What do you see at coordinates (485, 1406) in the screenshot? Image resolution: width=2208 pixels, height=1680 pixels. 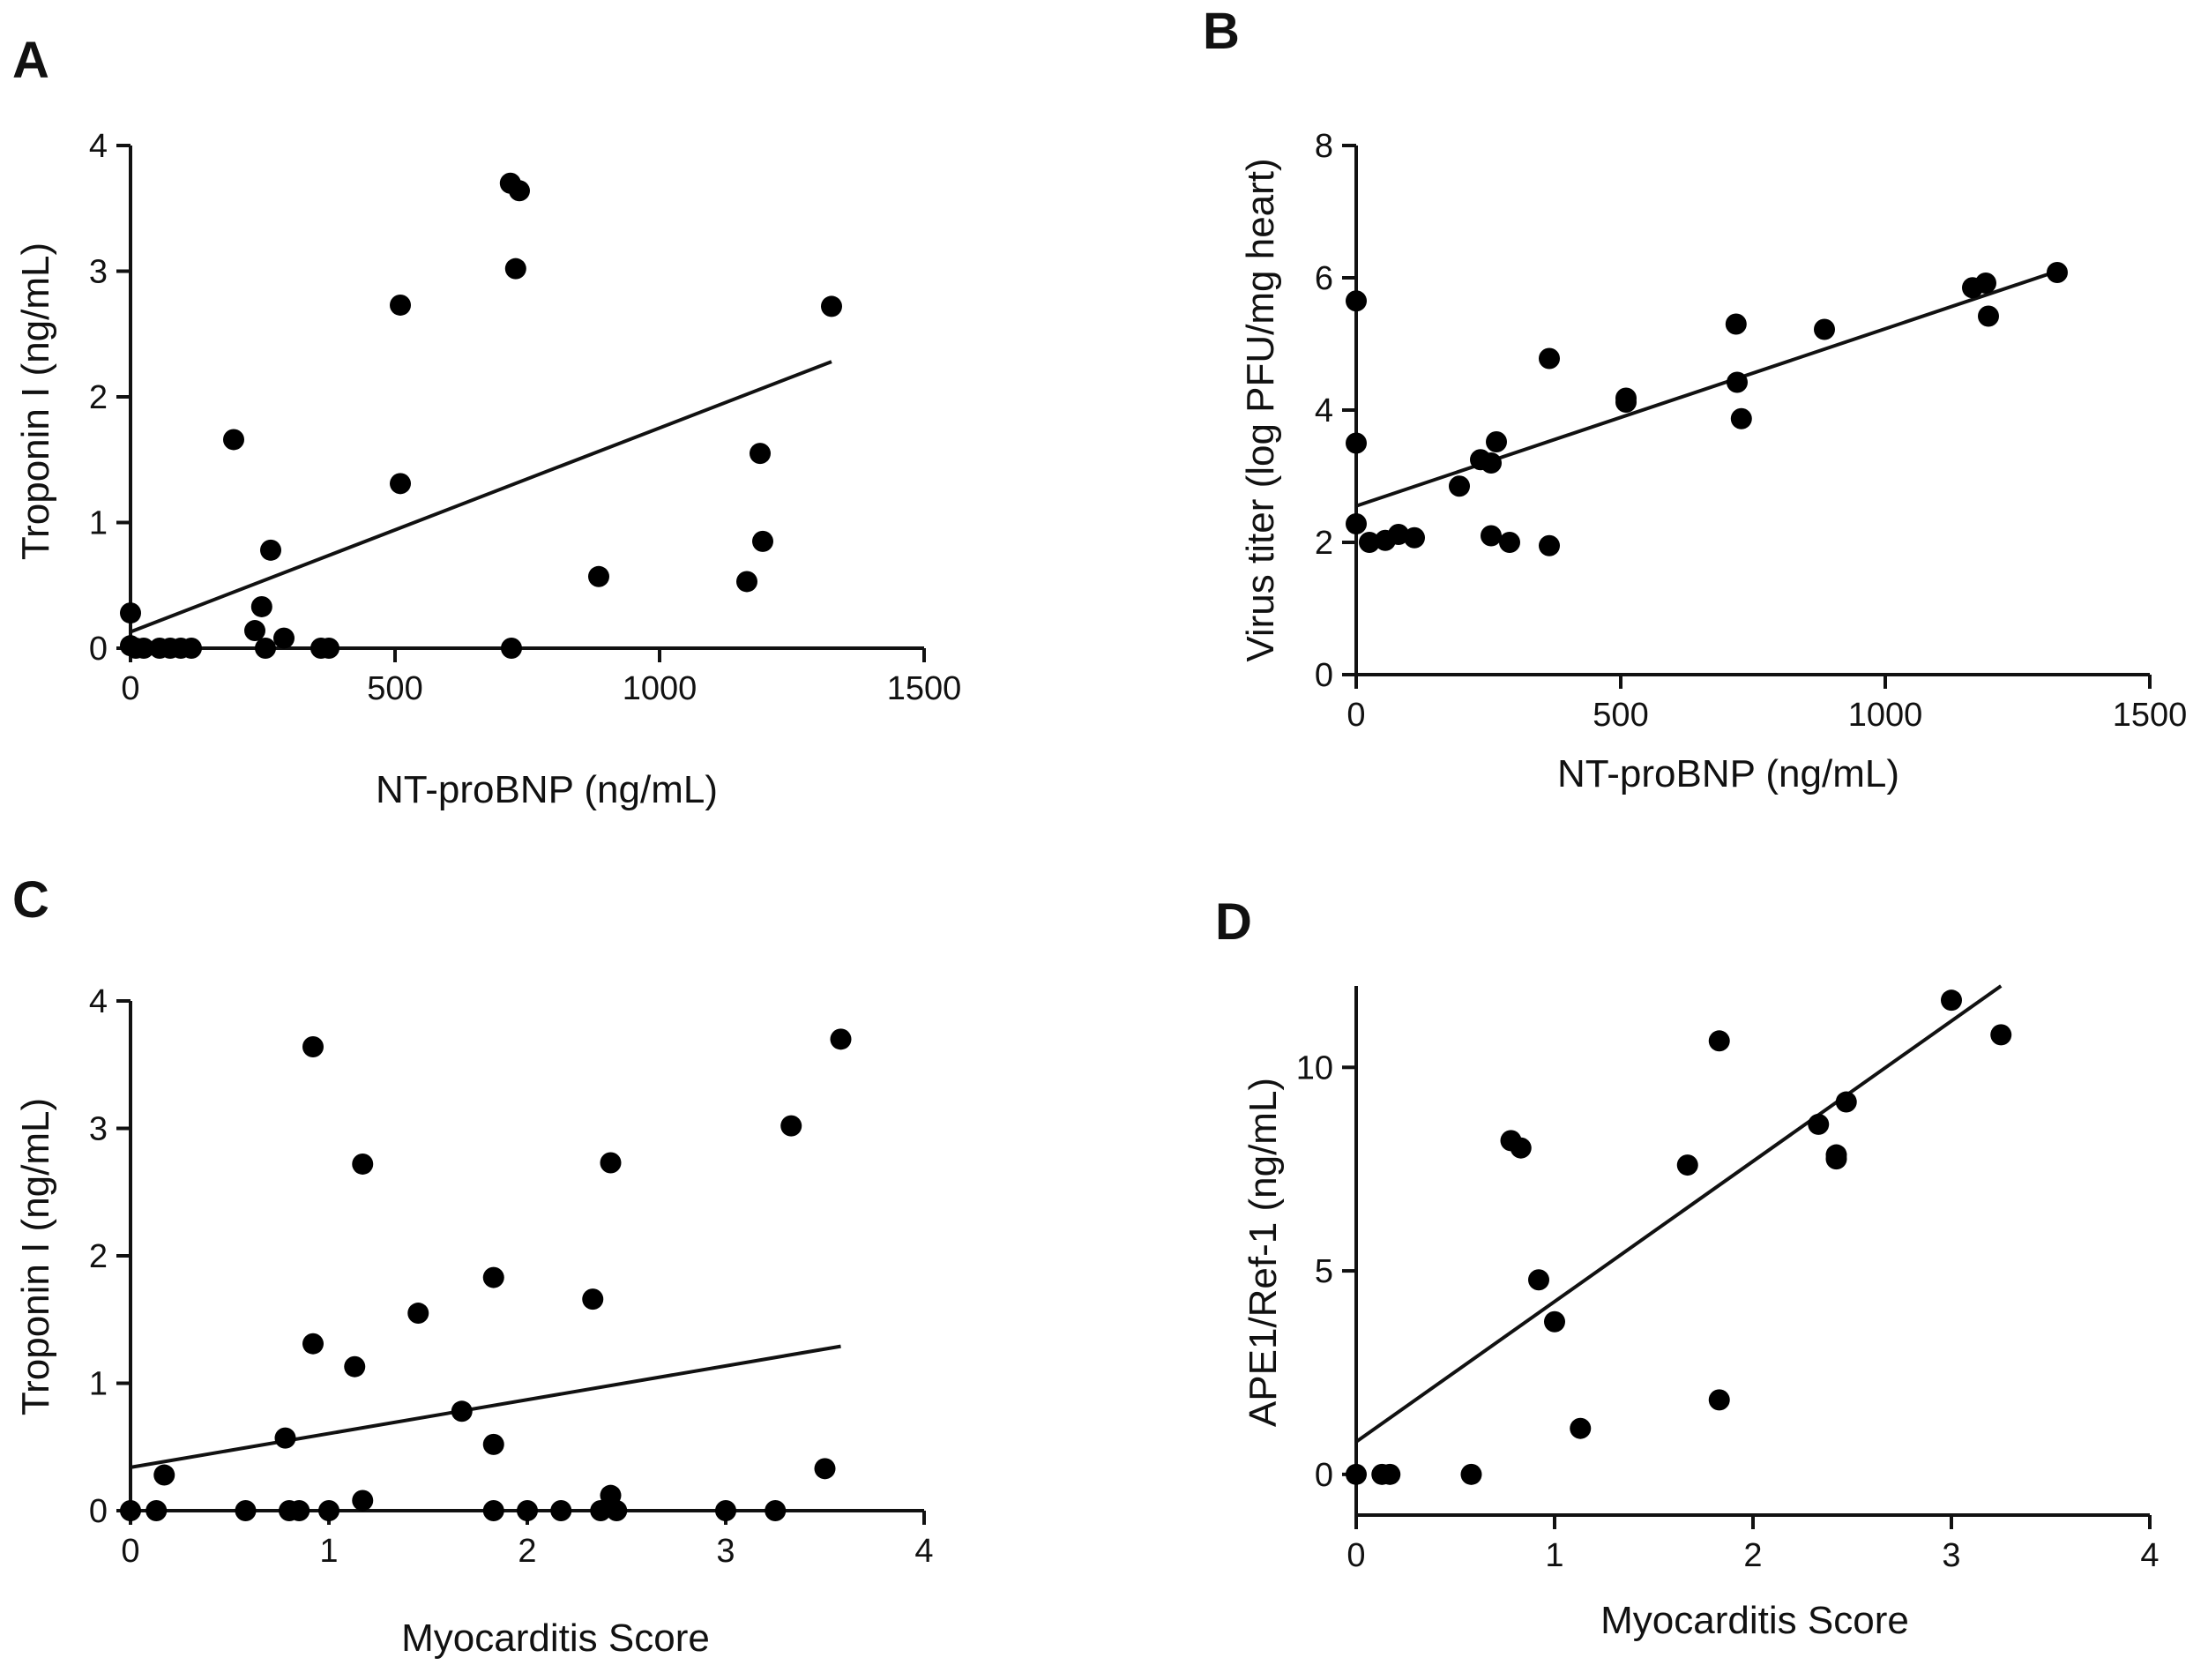 I see `panel-c-regression-line` at bounding box center [485, 1406].